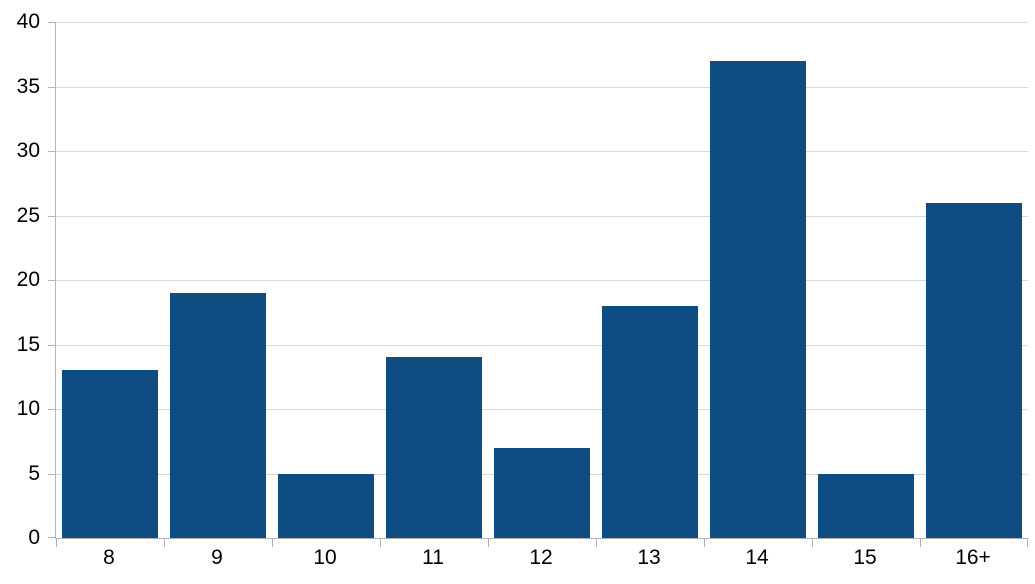 Image resolution: width=1035 pixels, height=584 pixels. Describe the element at coordinates (865, 557) in the screenshot. I see `x-axis-label: 15` at that location.